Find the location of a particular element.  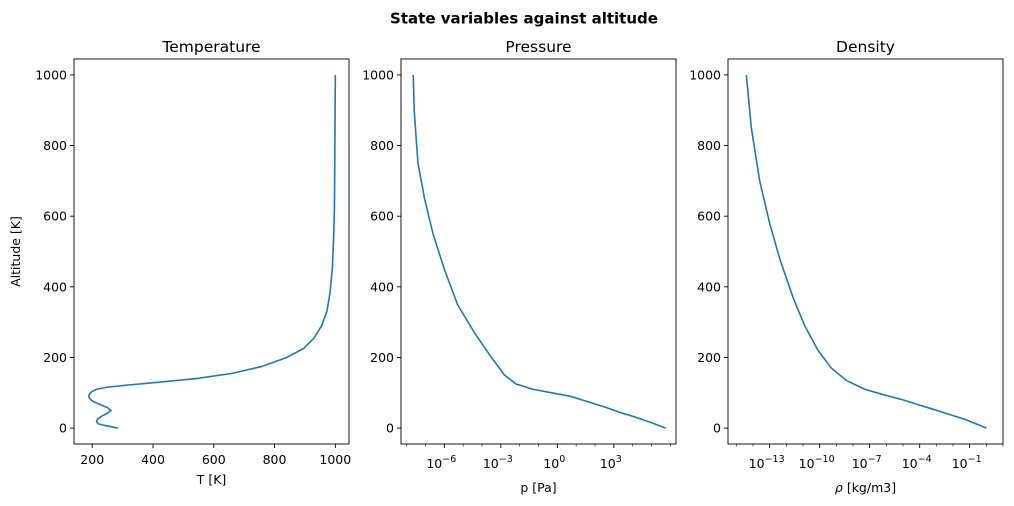

x-tick-exponent: −4 is located at coordinates (925, 459).